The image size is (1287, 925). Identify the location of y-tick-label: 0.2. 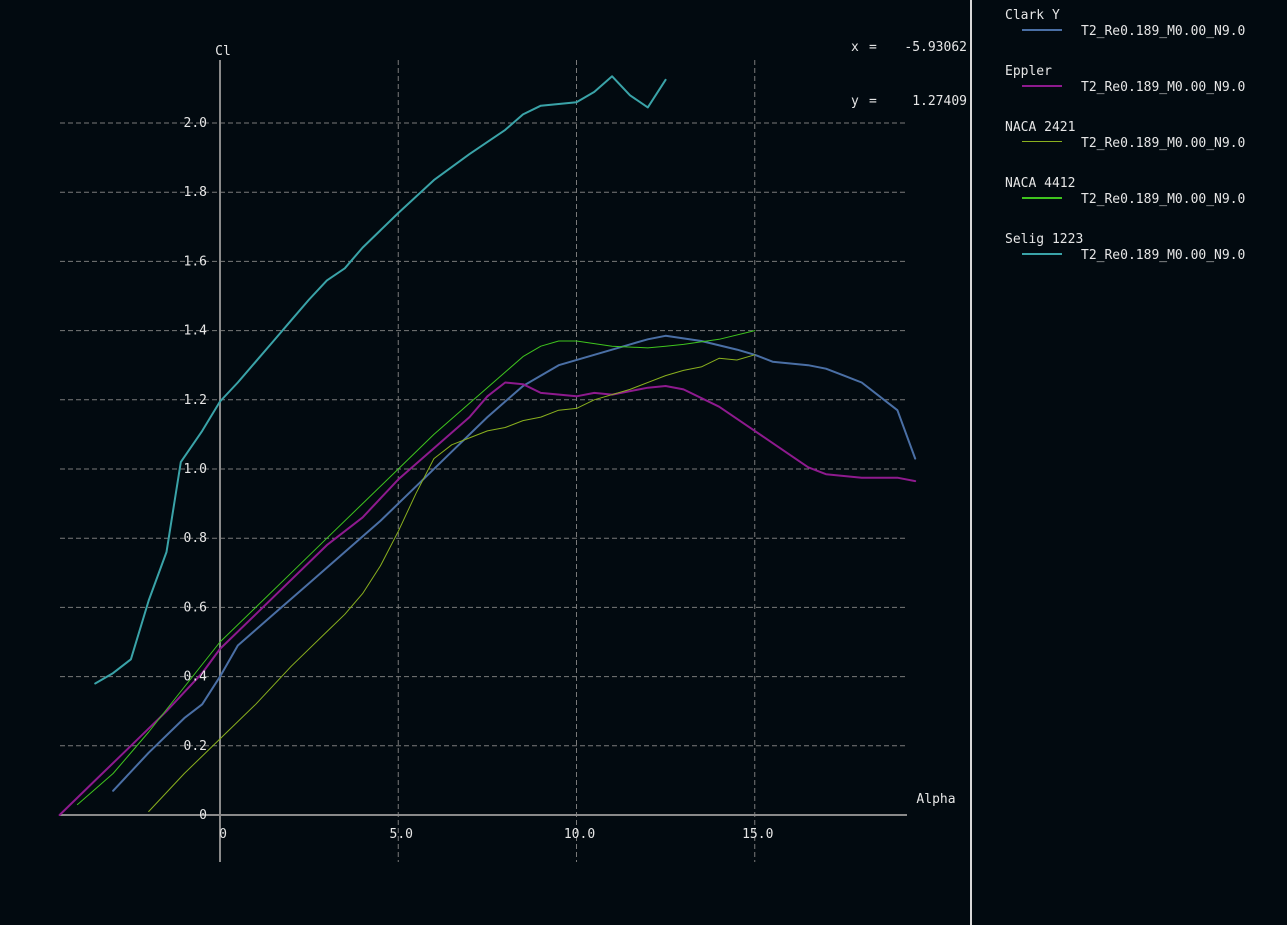
(195, 746).